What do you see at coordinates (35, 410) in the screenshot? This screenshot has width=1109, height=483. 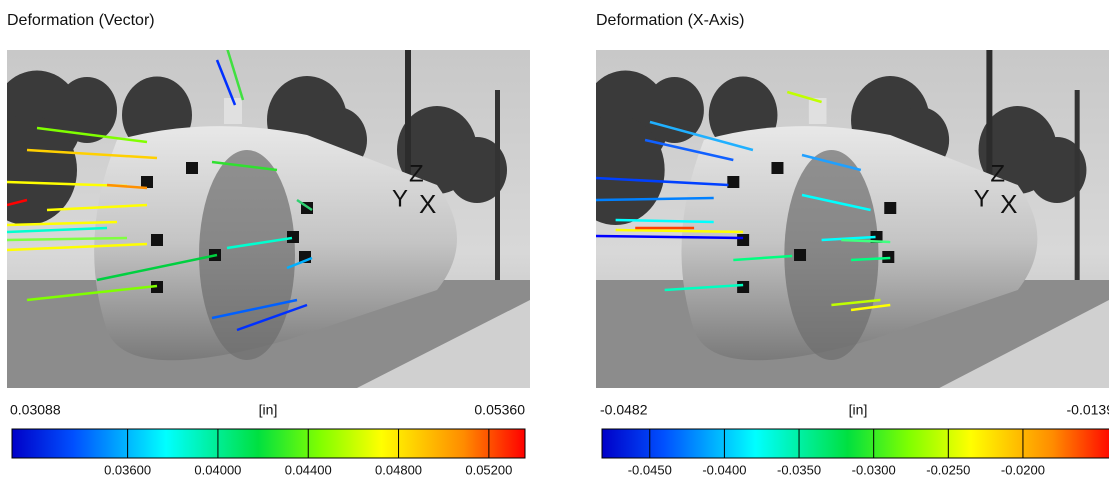 I see `colorbar-min: 0.03088` at bounding box center [35, 410].